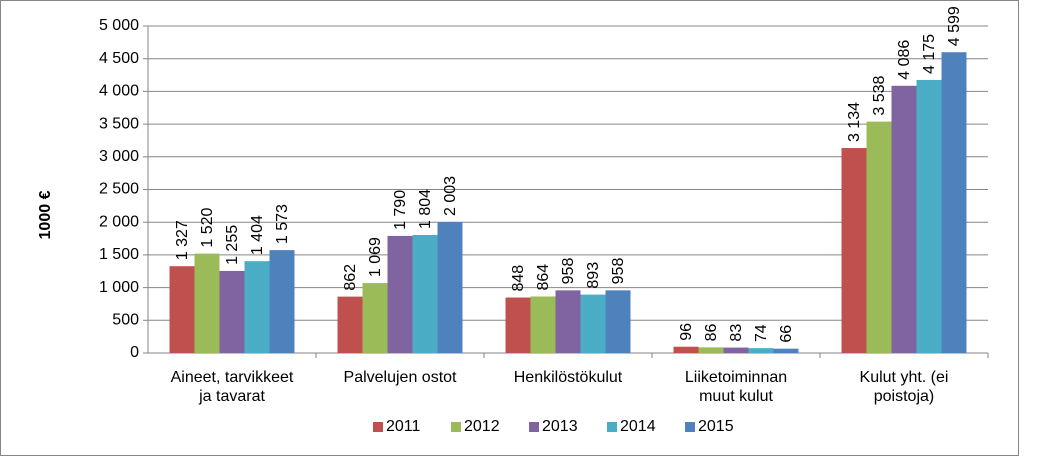 The width and height of the screenshot is (1037, 457). I want to click on y-tick-label: 1 000, so click(119, 287).